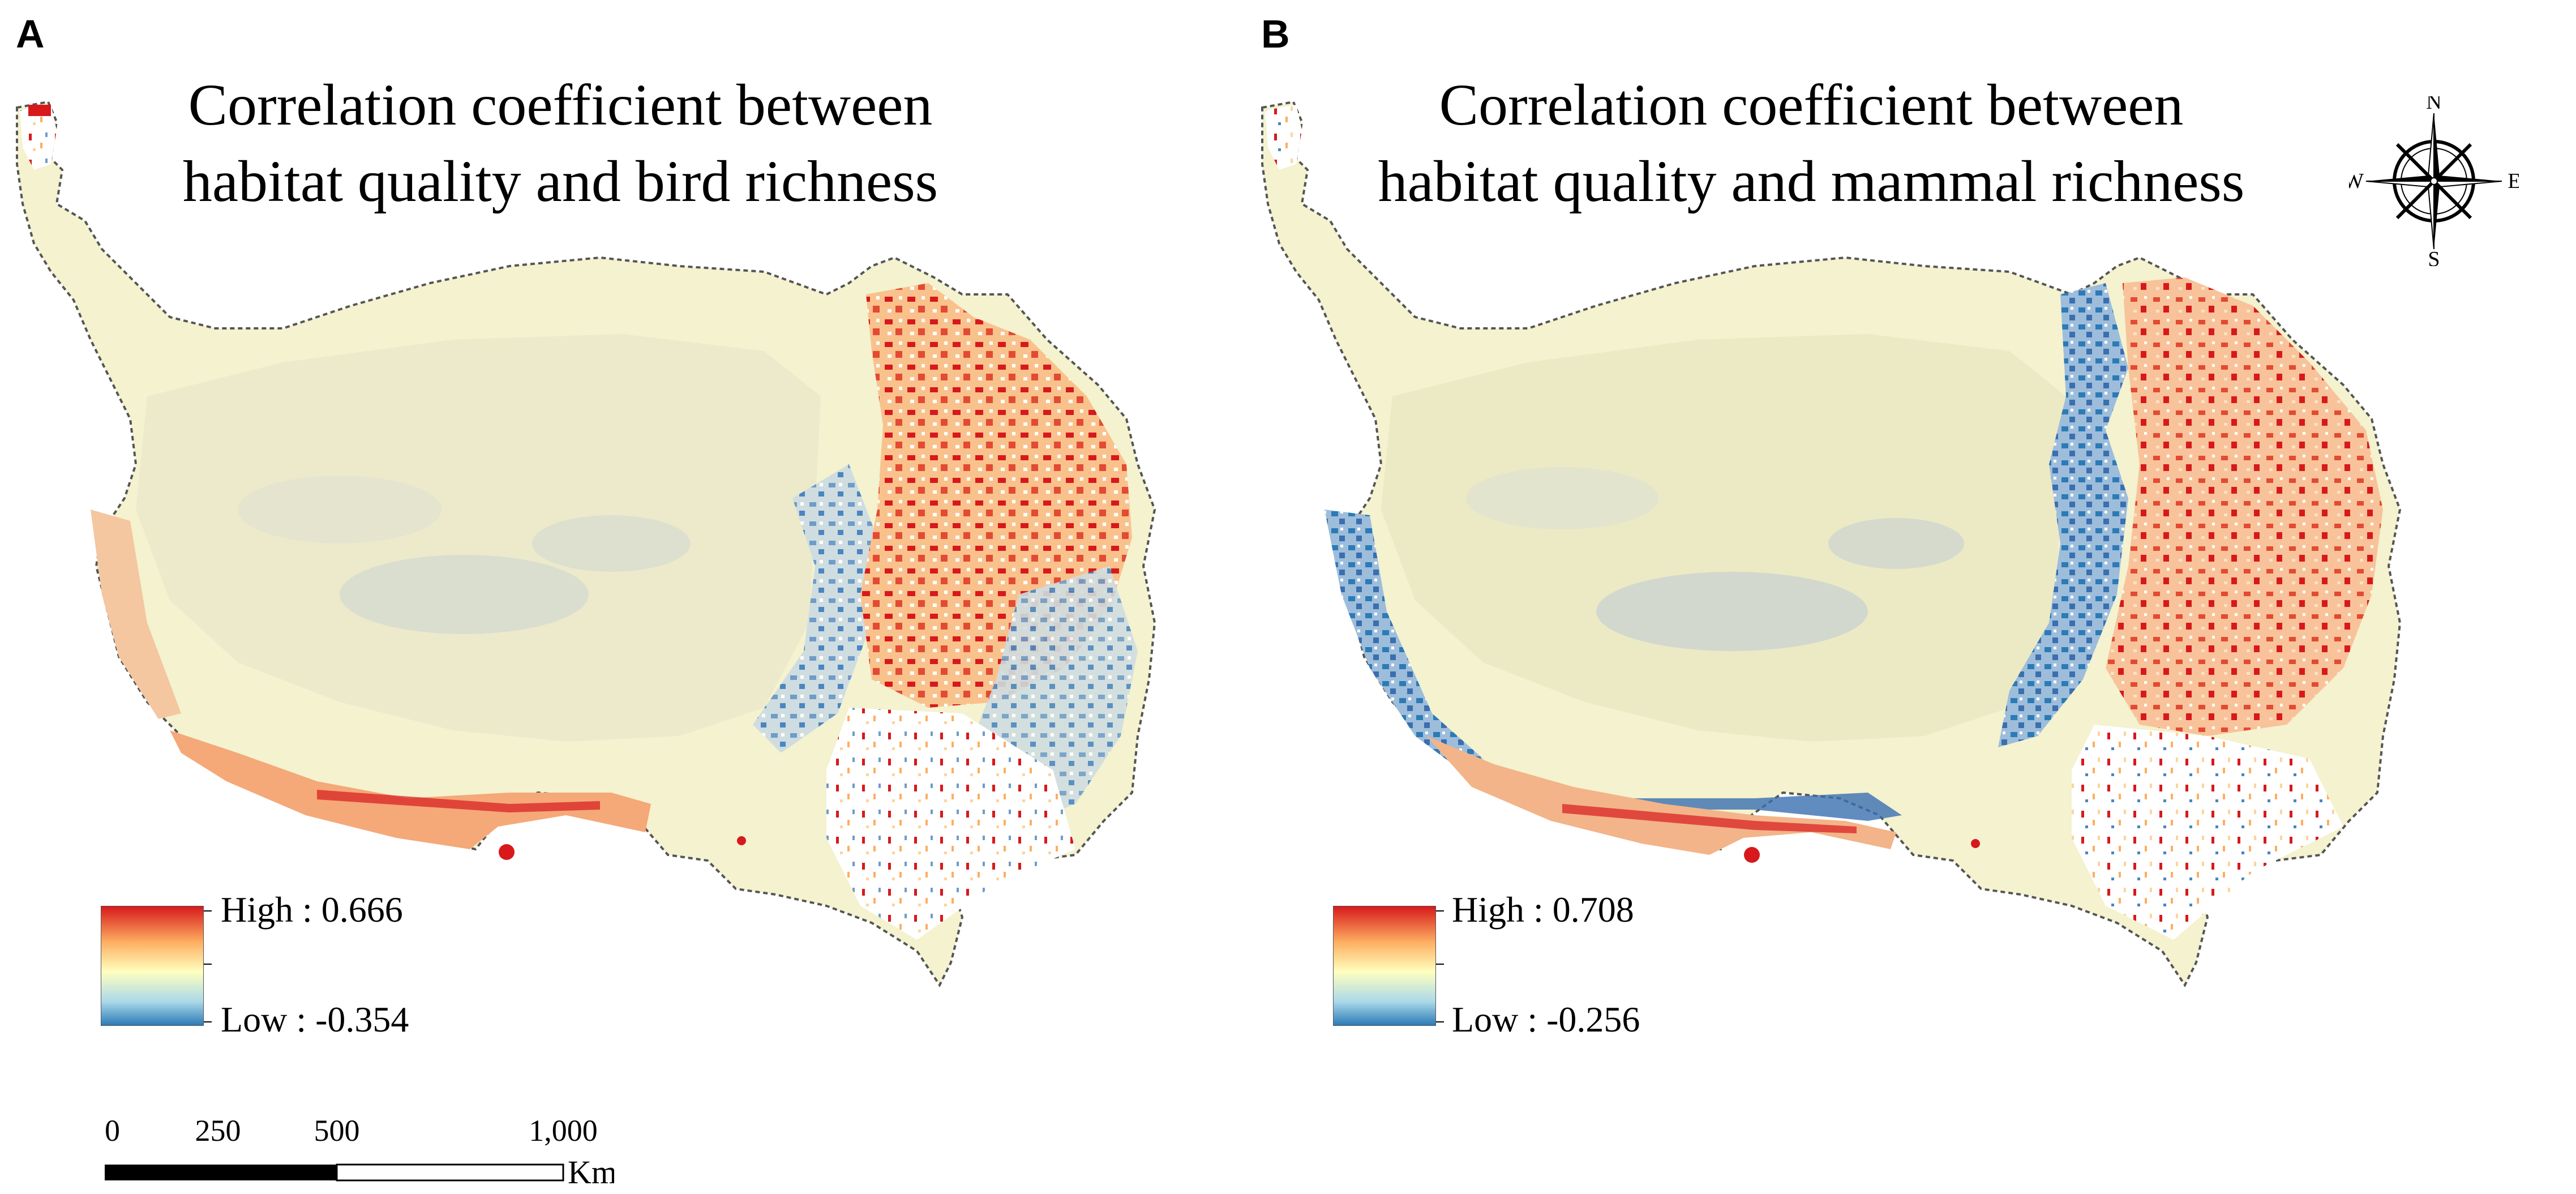  What do you see at coordinates (450, 1172) in the screenshot?
I see `scale-segment-empty` at bounding box center [450, 1172].